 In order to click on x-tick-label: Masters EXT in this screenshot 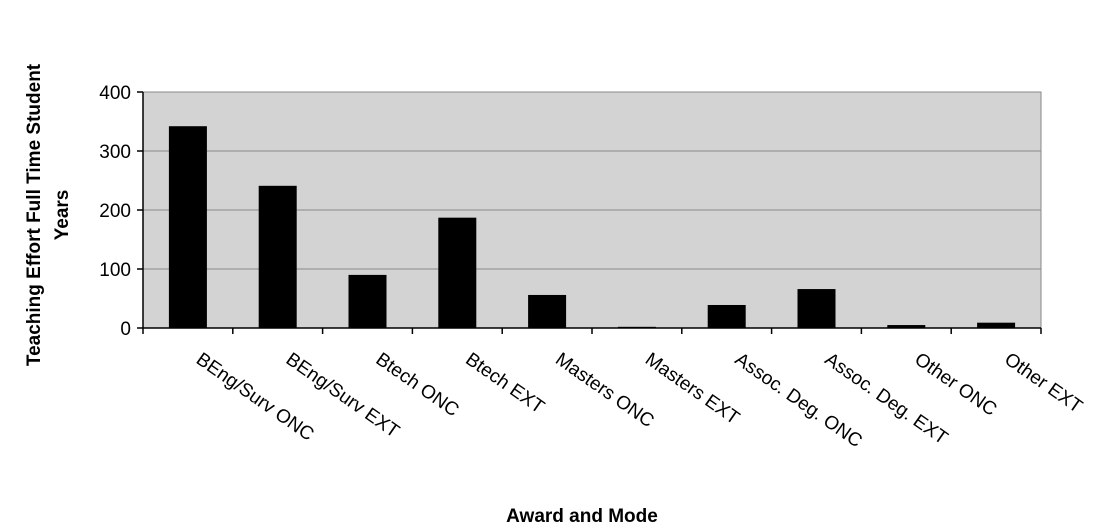, I will do `click(692, 389)`.